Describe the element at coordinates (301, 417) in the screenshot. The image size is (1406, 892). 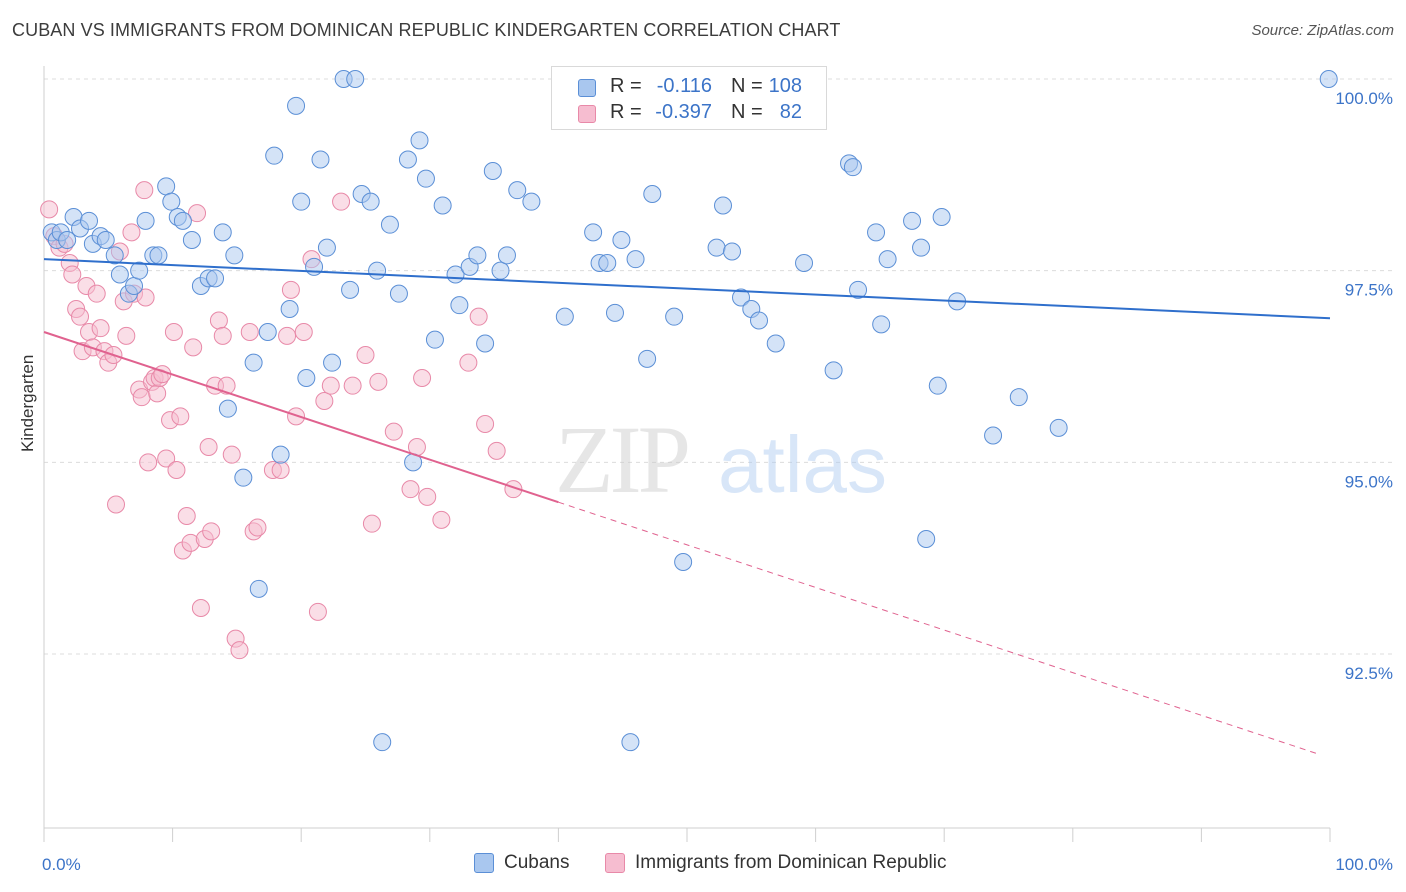
I see `dominican-trend-line` at that location.